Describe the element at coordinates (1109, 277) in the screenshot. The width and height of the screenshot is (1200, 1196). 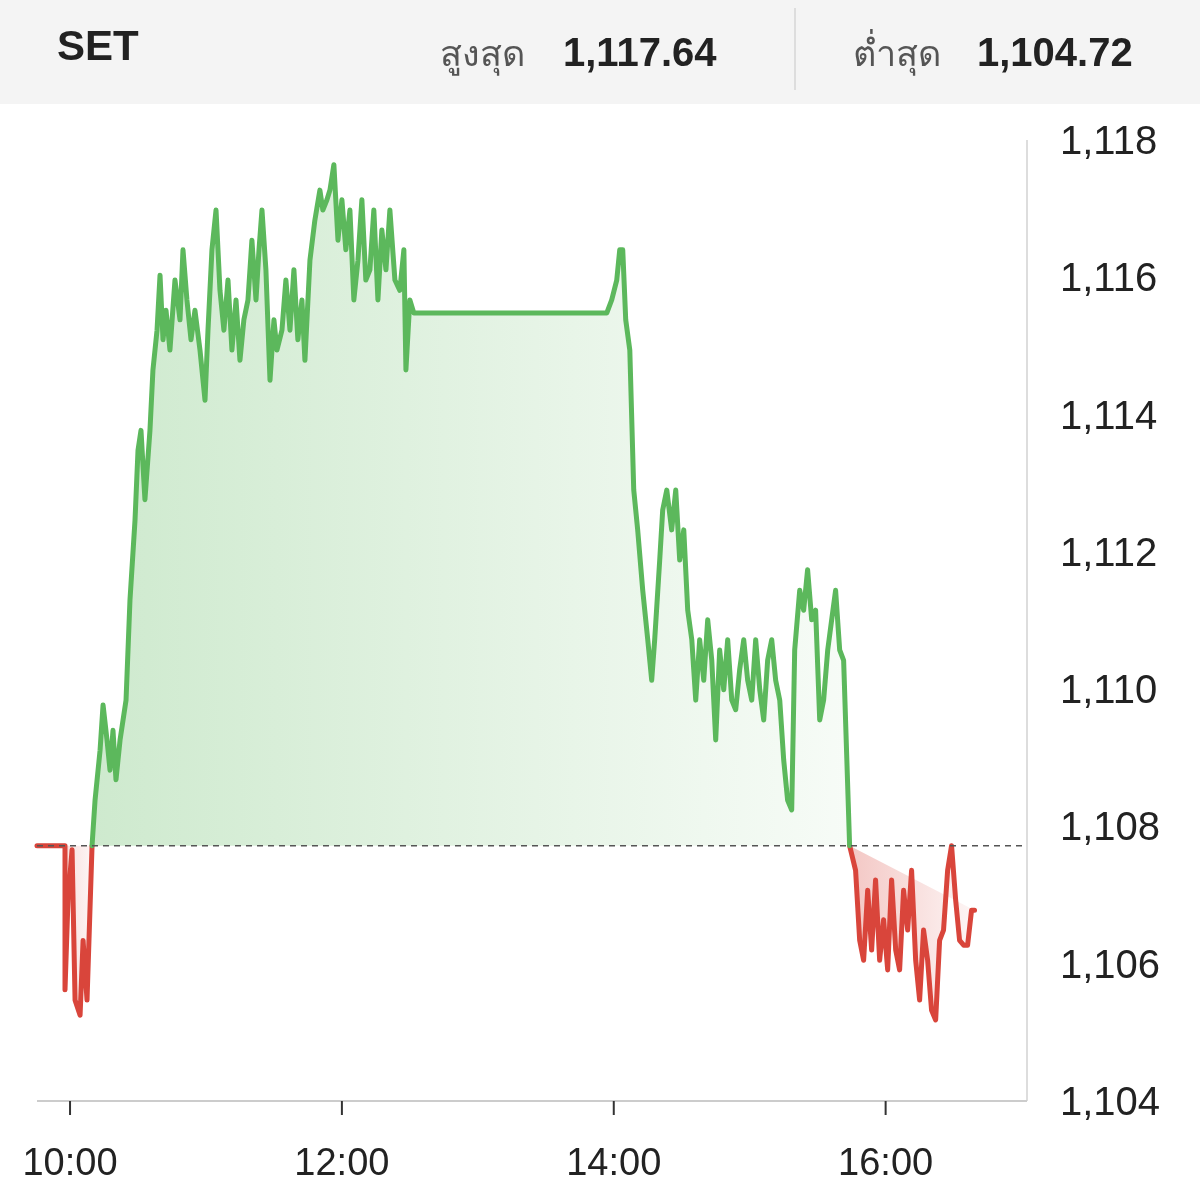
I see `y-tick-label: 1,116` at that location.